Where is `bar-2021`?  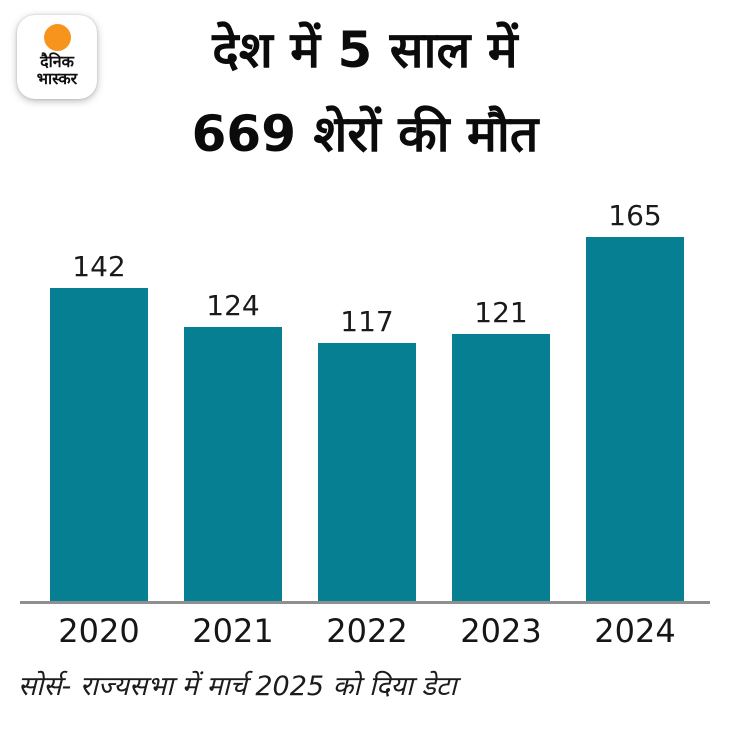 bar-2021 is located at coordinates (233, 464).